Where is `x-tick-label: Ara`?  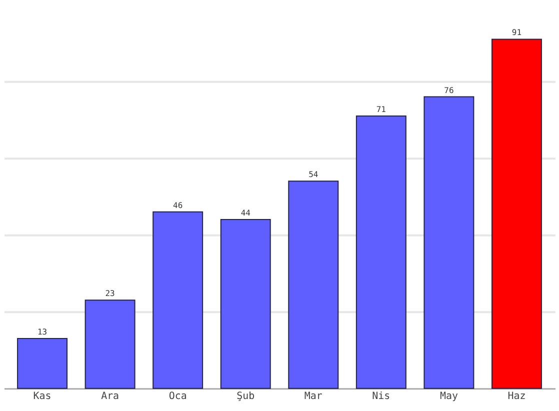 x-tick-label: Ara is located at coordinates (110, 396).